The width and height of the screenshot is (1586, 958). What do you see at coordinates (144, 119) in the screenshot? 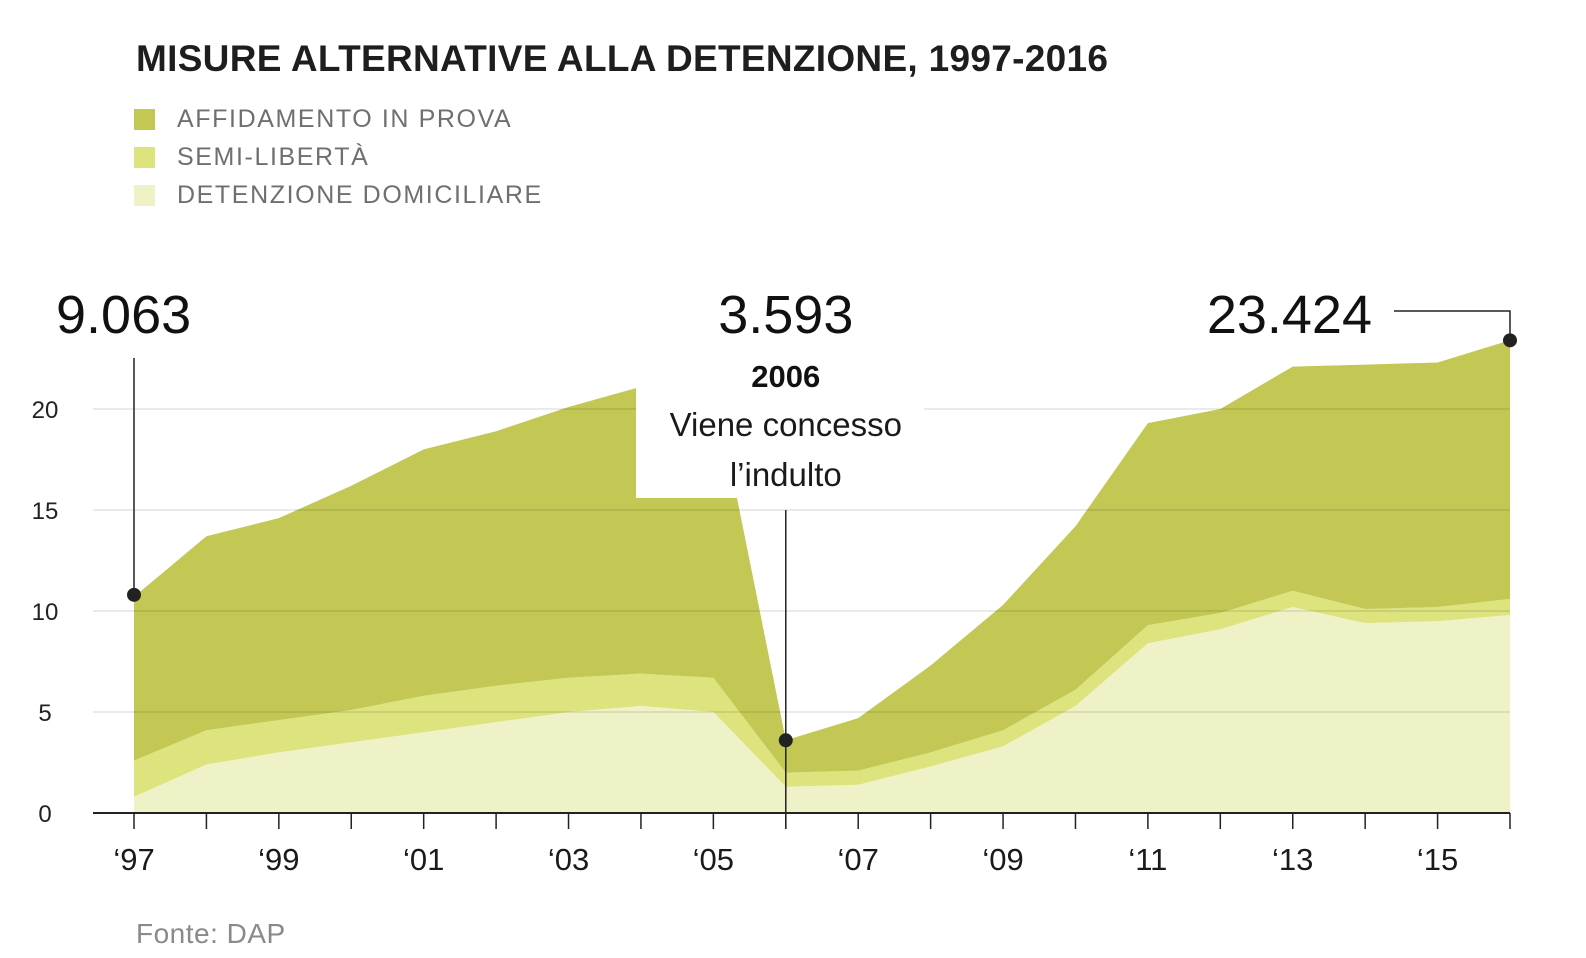
I see `legend-swatch-affidamento` at bounding box center [144, 119].